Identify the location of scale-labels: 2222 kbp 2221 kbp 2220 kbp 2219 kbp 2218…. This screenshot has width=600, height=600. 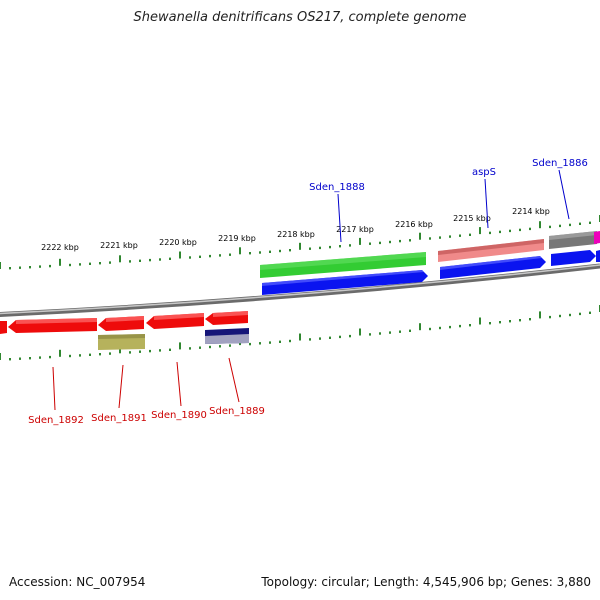
(295, 229).